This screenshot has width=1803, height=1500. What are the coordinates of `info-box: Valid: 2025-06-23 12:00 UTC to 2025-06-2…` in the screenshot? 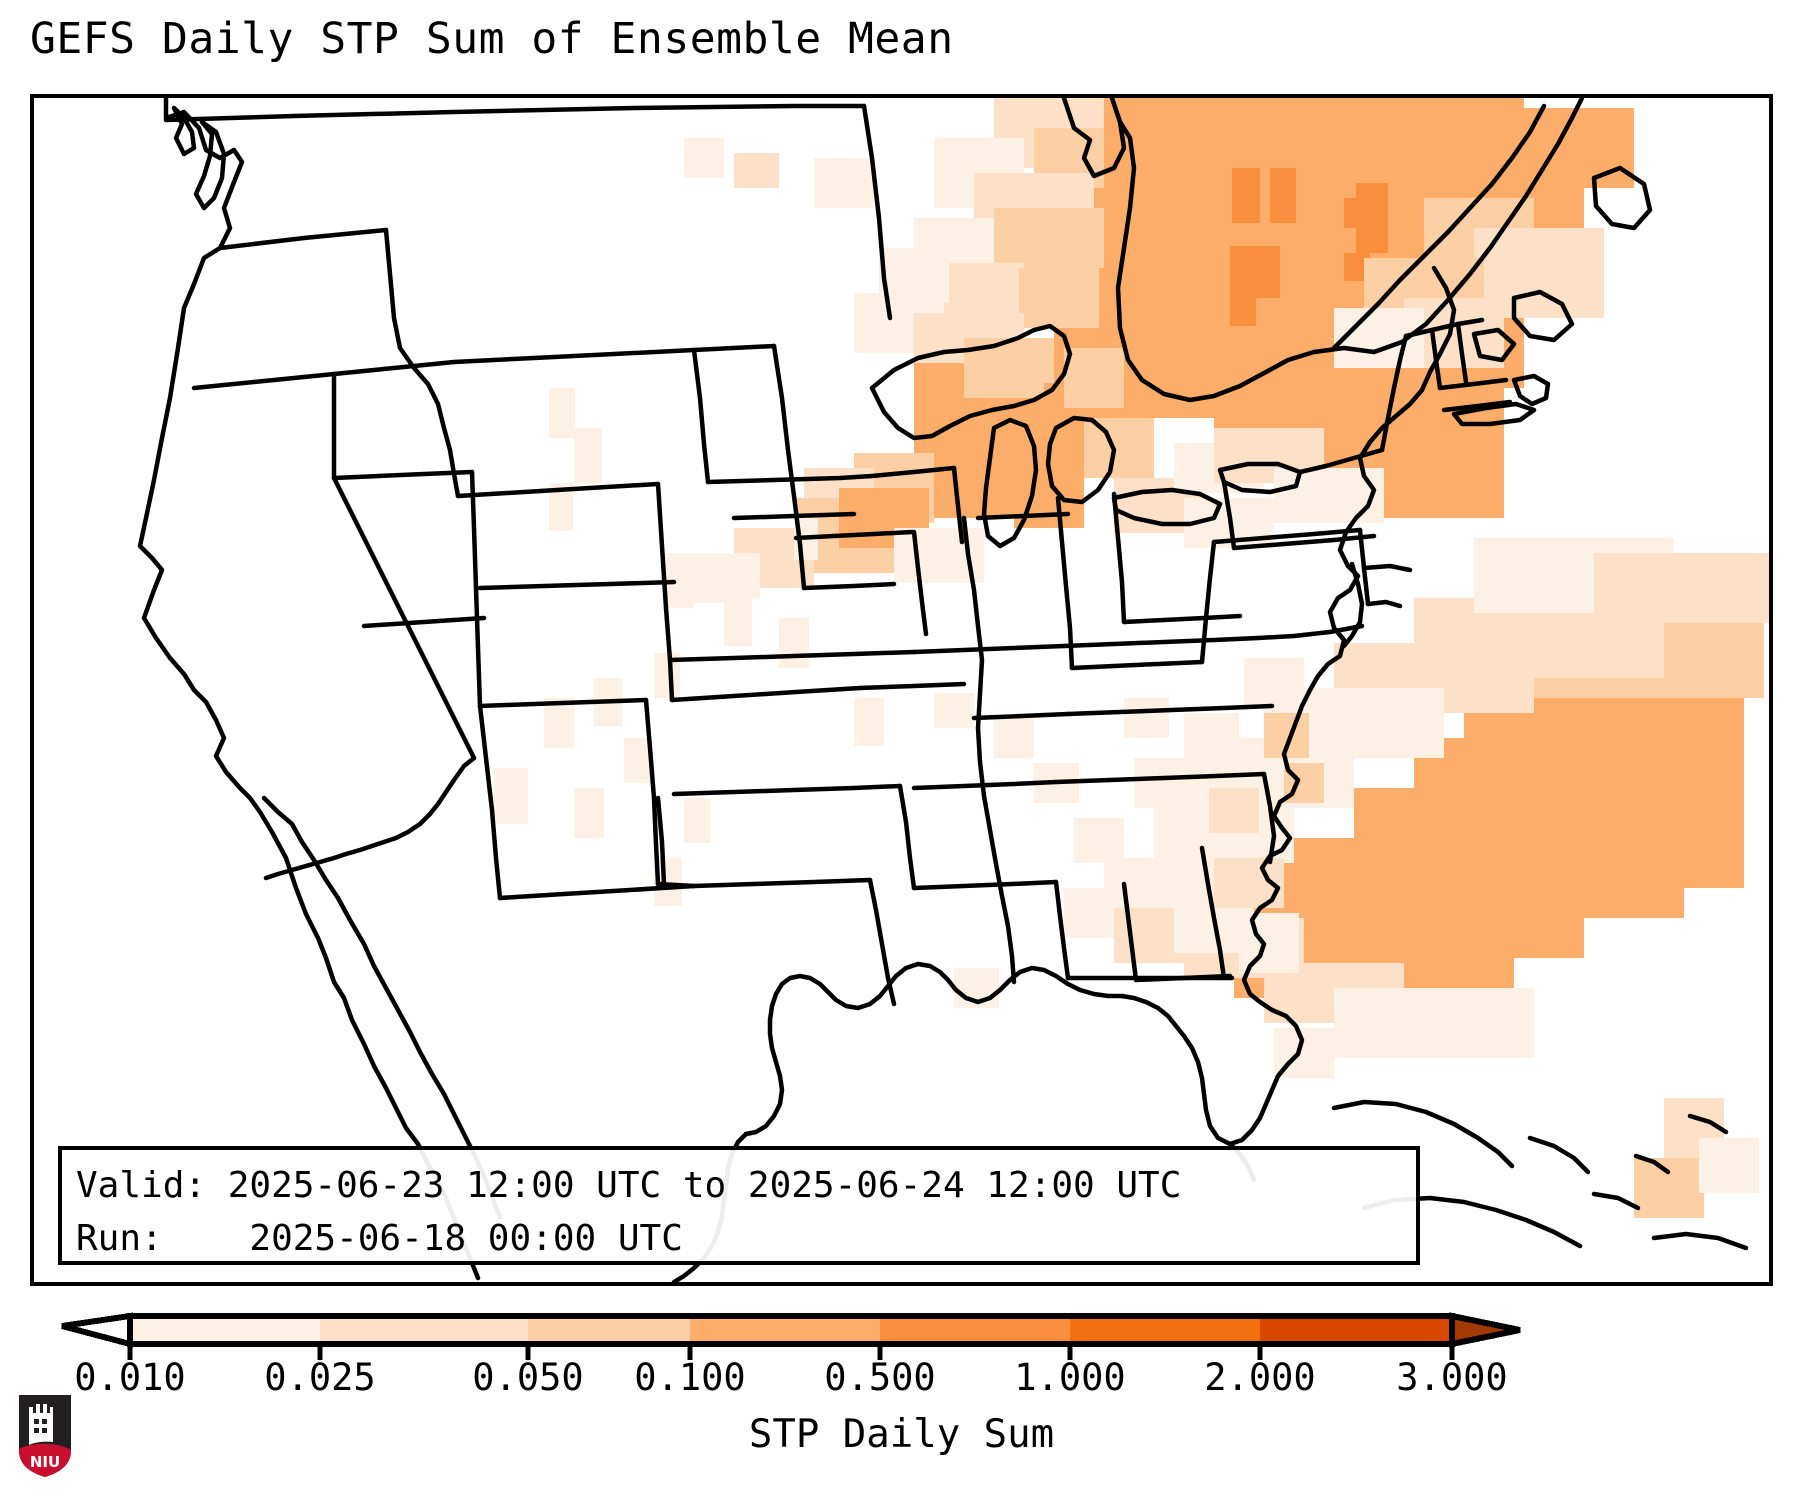 It's located at (739, 1205).